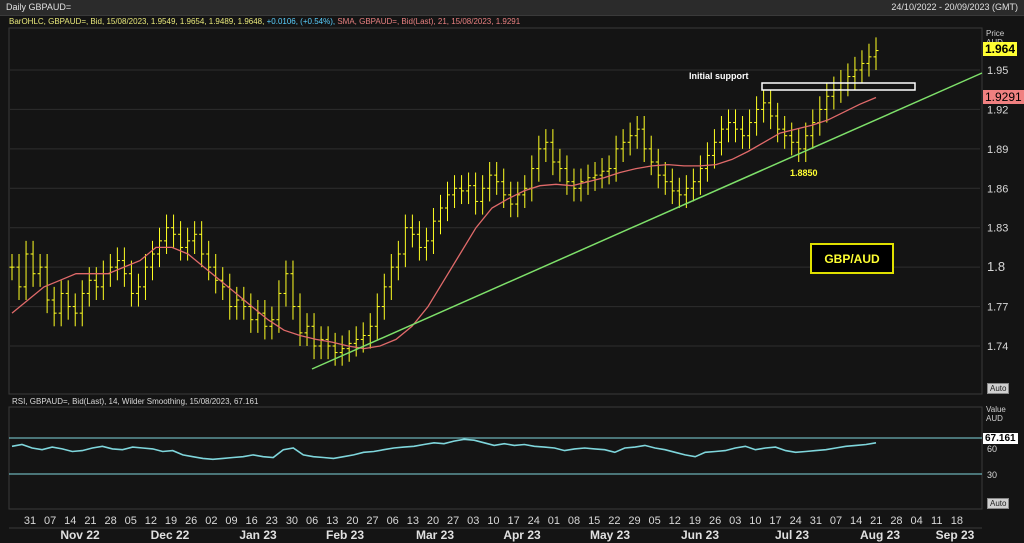 The height and width of the screenshot is (543, 1024). I want to click on x-day-label: 09, so click(231, 521).